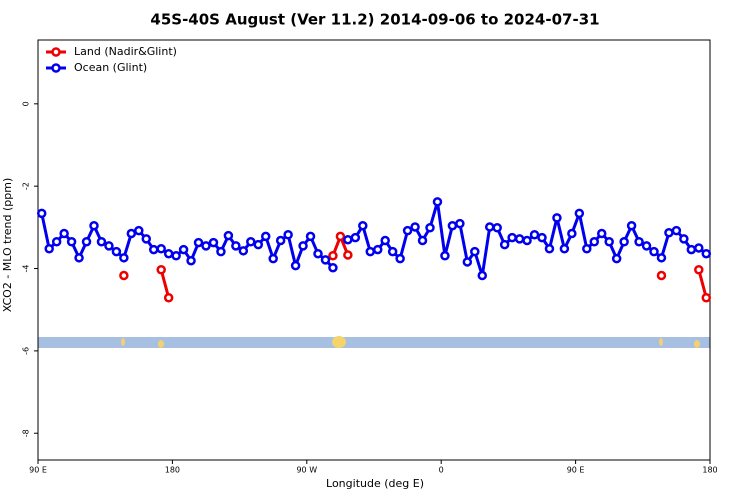  I want to click on ocean-strip, so click(374, 342).